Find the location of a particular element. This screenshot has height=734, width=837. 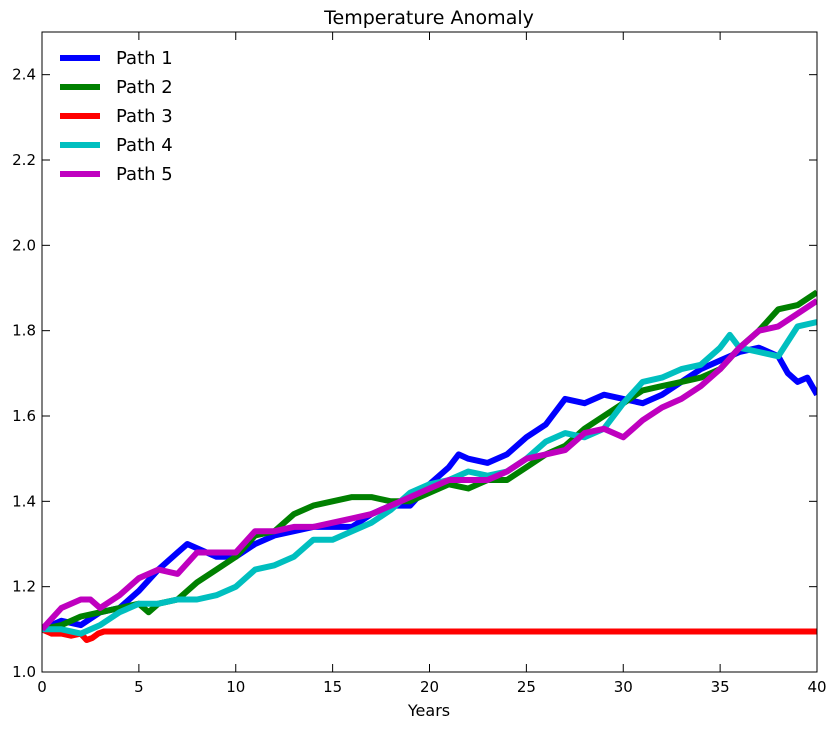

legend-label-3: Path 3 is located at coordinates (144, 116).